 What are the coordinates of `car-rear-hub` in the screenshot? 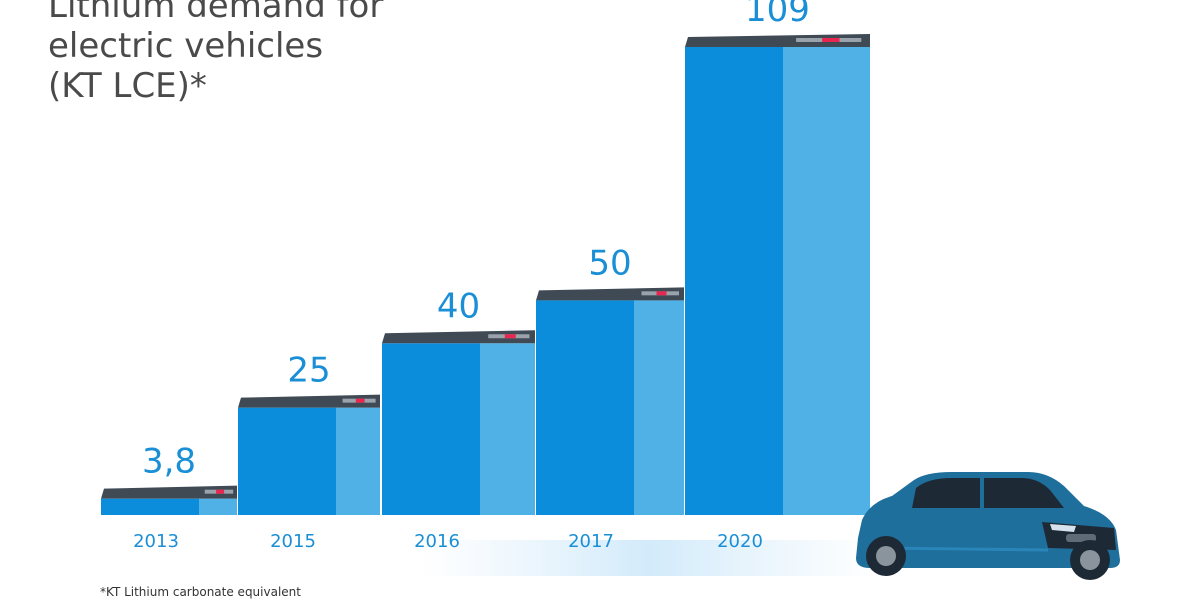 It's located at (886, 556).